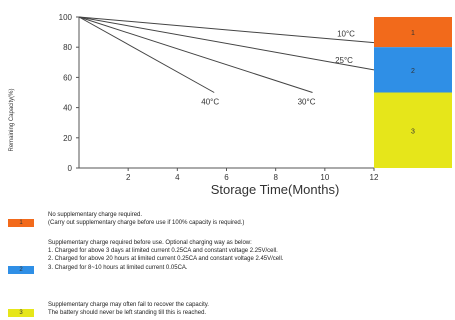 This screenshot has height=320, width=455. I want to click on y-tick-label: 80, so click(67, 47).